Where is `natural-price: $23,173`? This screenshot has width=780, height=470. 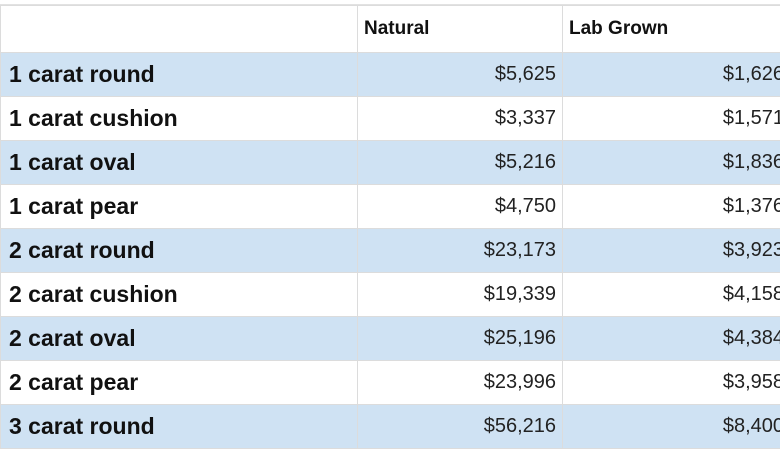
natural-price: $23,173 is located at coordinates (460, 250).